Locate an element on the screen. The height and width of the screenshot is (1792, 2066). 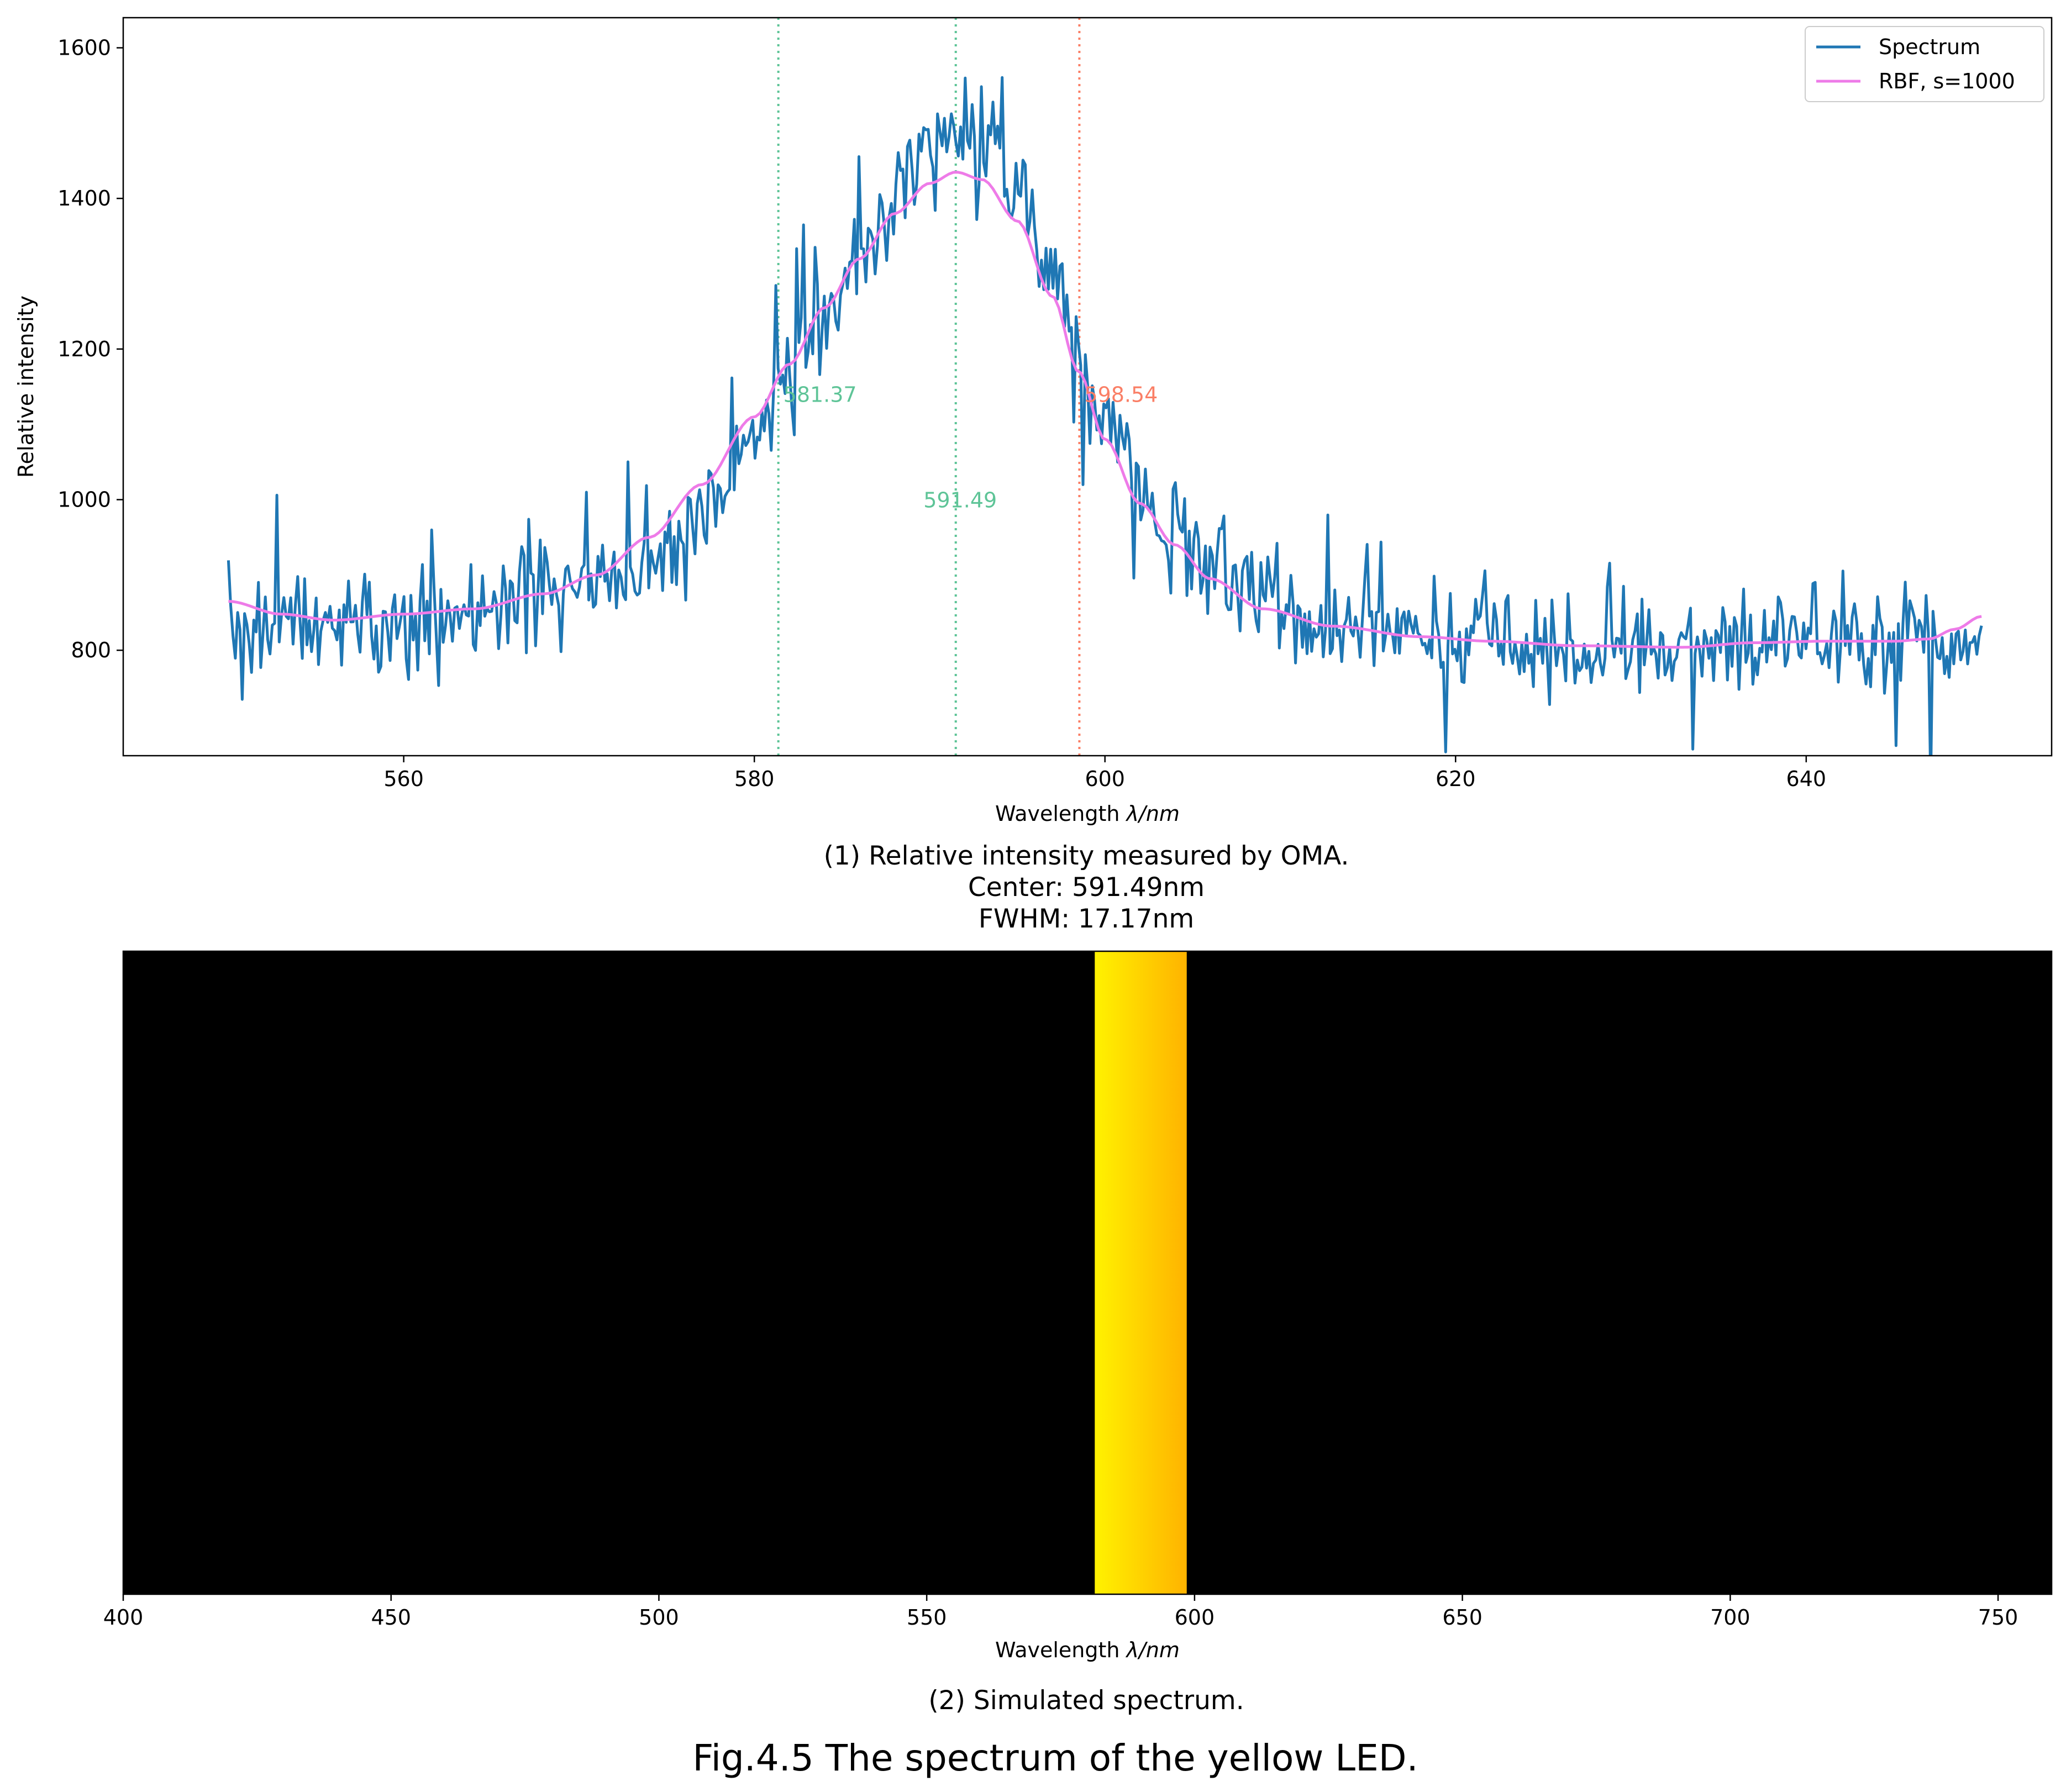
emission-band is located at coordinates (1141, 1272).